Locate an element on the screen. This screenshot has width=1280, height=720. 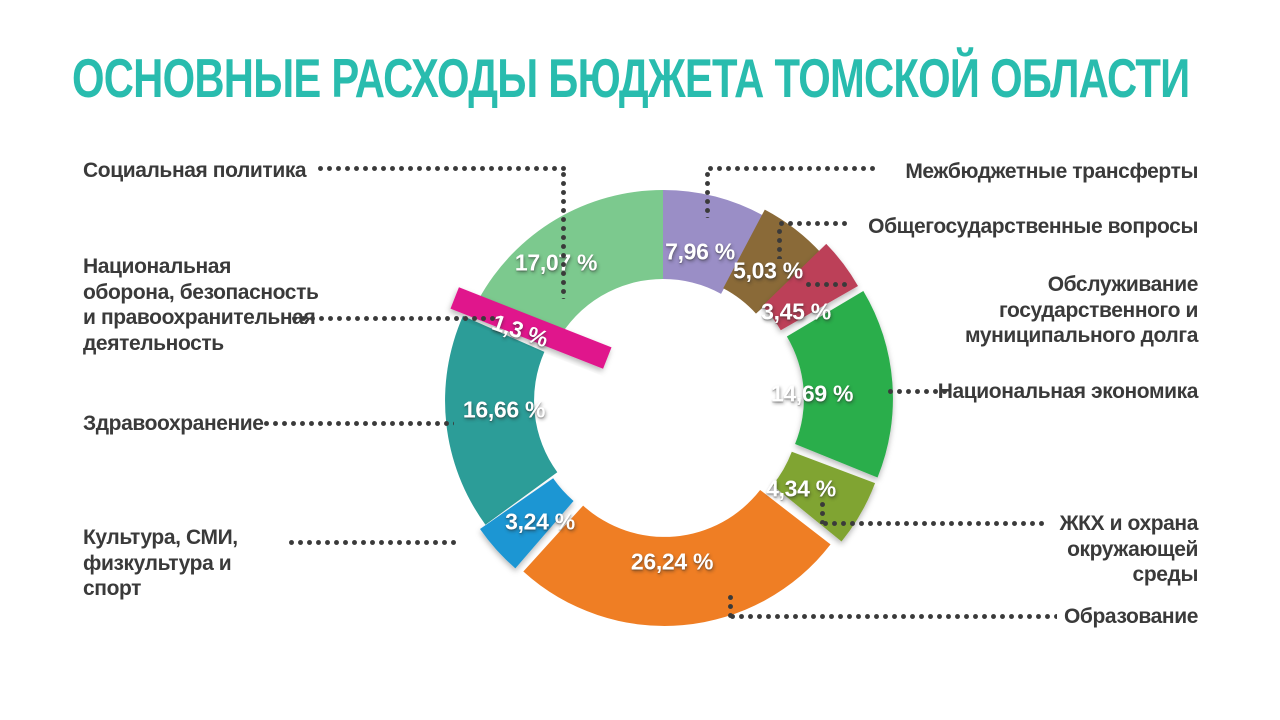
leader-line-interbudget-drop is located at coordinates (707, 195).